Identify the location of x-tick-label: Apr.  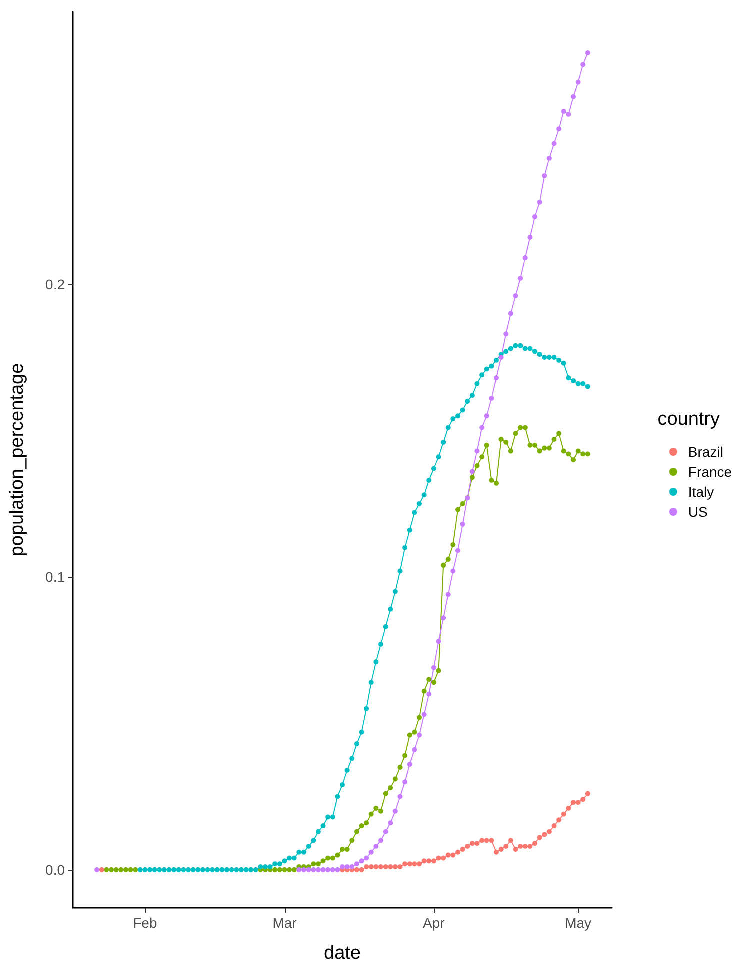
(434, 923).